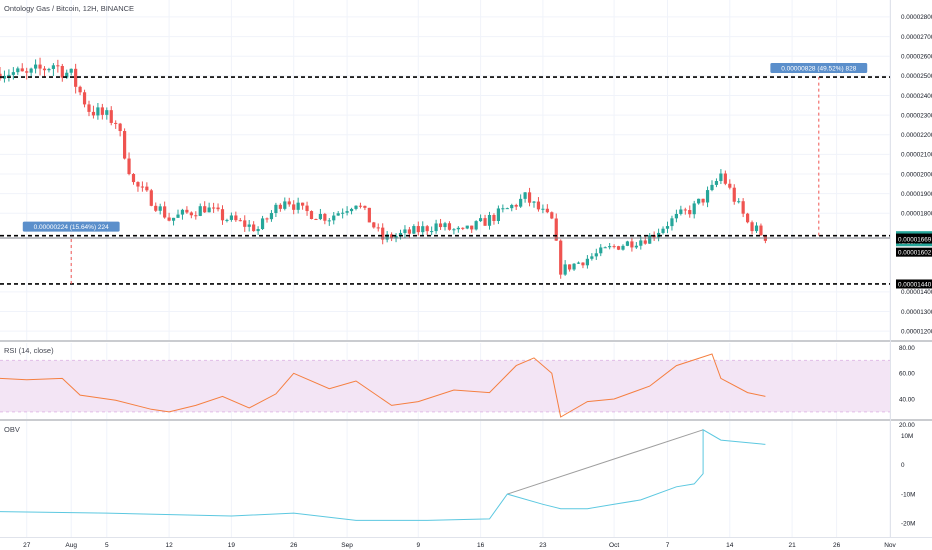 The height and width of the screenshot is (550, 932). What do you see at coordinates (916, 331) in the screenshot?
I see `price-tick-label: 0.00001200` at bounding box center [916, 331].